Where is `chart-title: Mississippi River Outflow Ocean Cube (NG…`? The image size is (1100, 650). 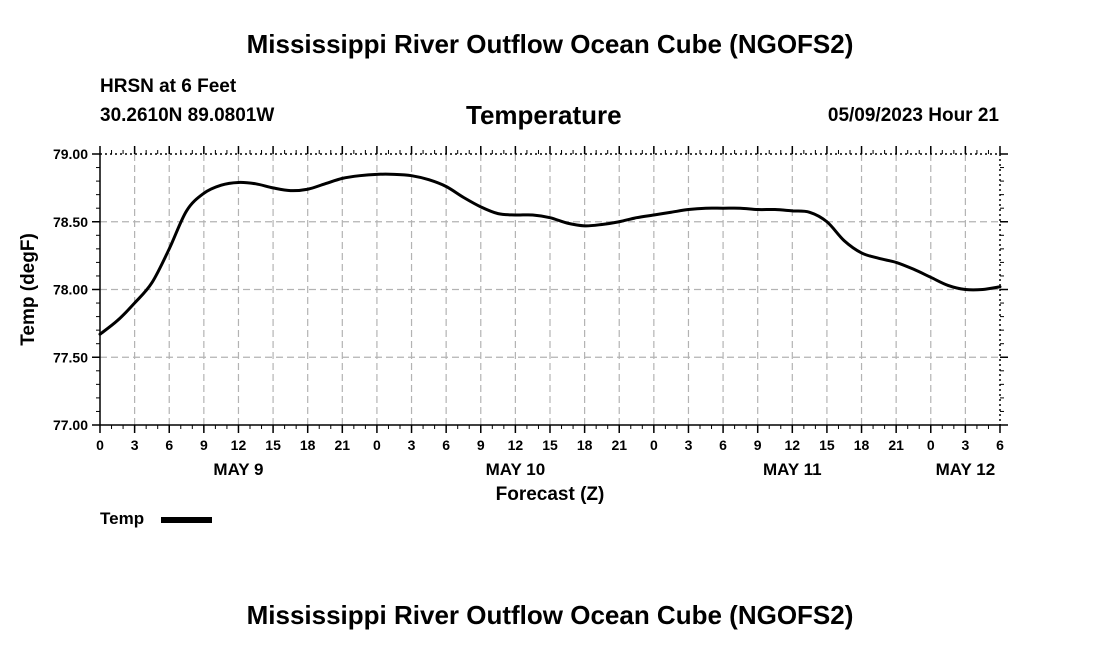 chart-title: Mississippi River Outflow Ocean Cube (NG… is located at coordinates (550, 44).